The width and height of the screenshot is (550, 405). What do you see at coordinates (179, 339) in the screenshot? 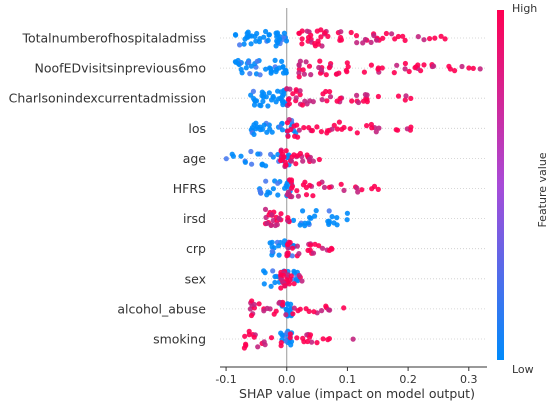
I see `feature-label: smoking` at bounding box center [179, 339].